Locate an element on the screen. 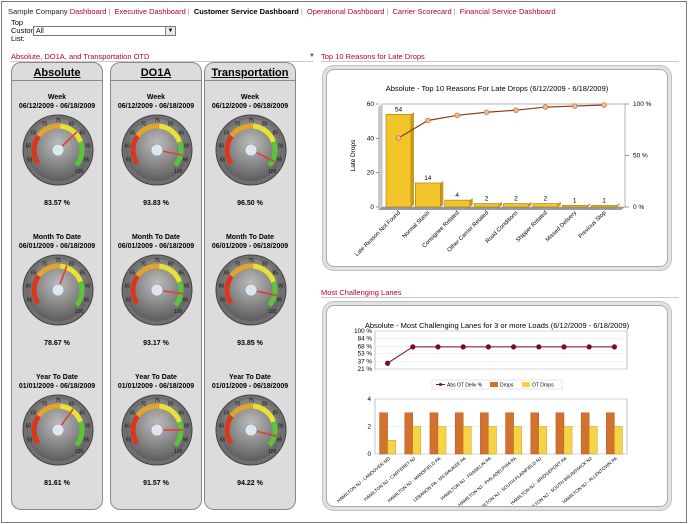 The image size is (688, 524). nav-operational-dashboard: Operational Dashboard is located at coordinates (345, 11).